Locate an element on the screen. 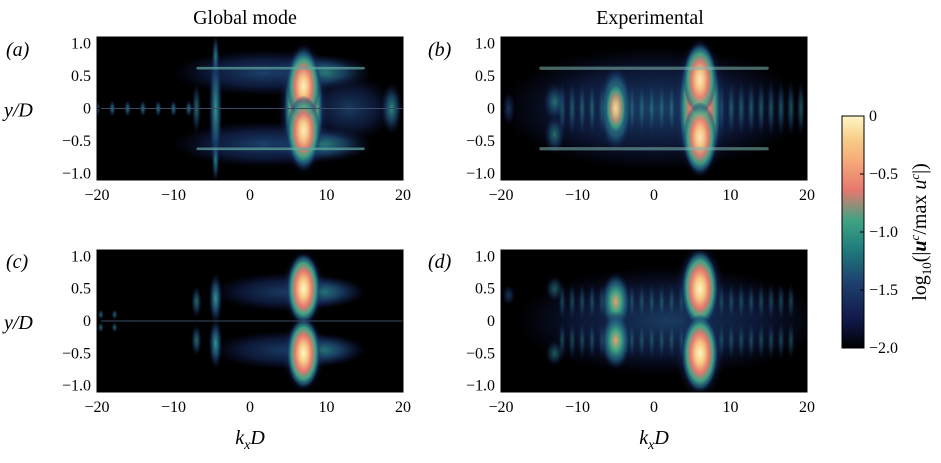  x-axis-label: kxD is located at coordinates (250, 440).